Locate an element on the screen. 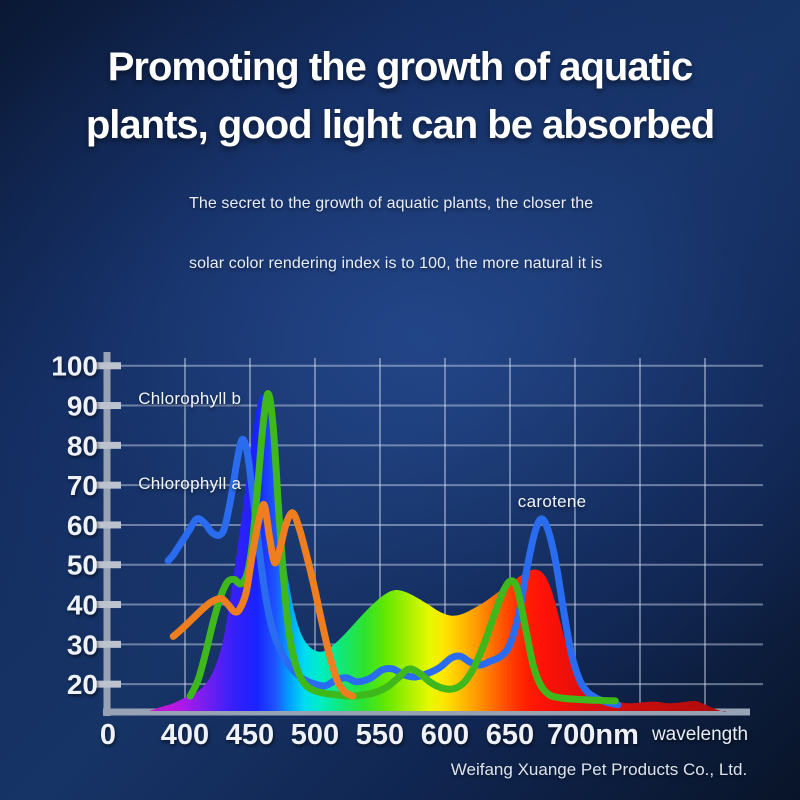 Image resolution: width=800 pixels, height=800 pixels. y-axis-label: 20 is located at coordinates (82, 684).